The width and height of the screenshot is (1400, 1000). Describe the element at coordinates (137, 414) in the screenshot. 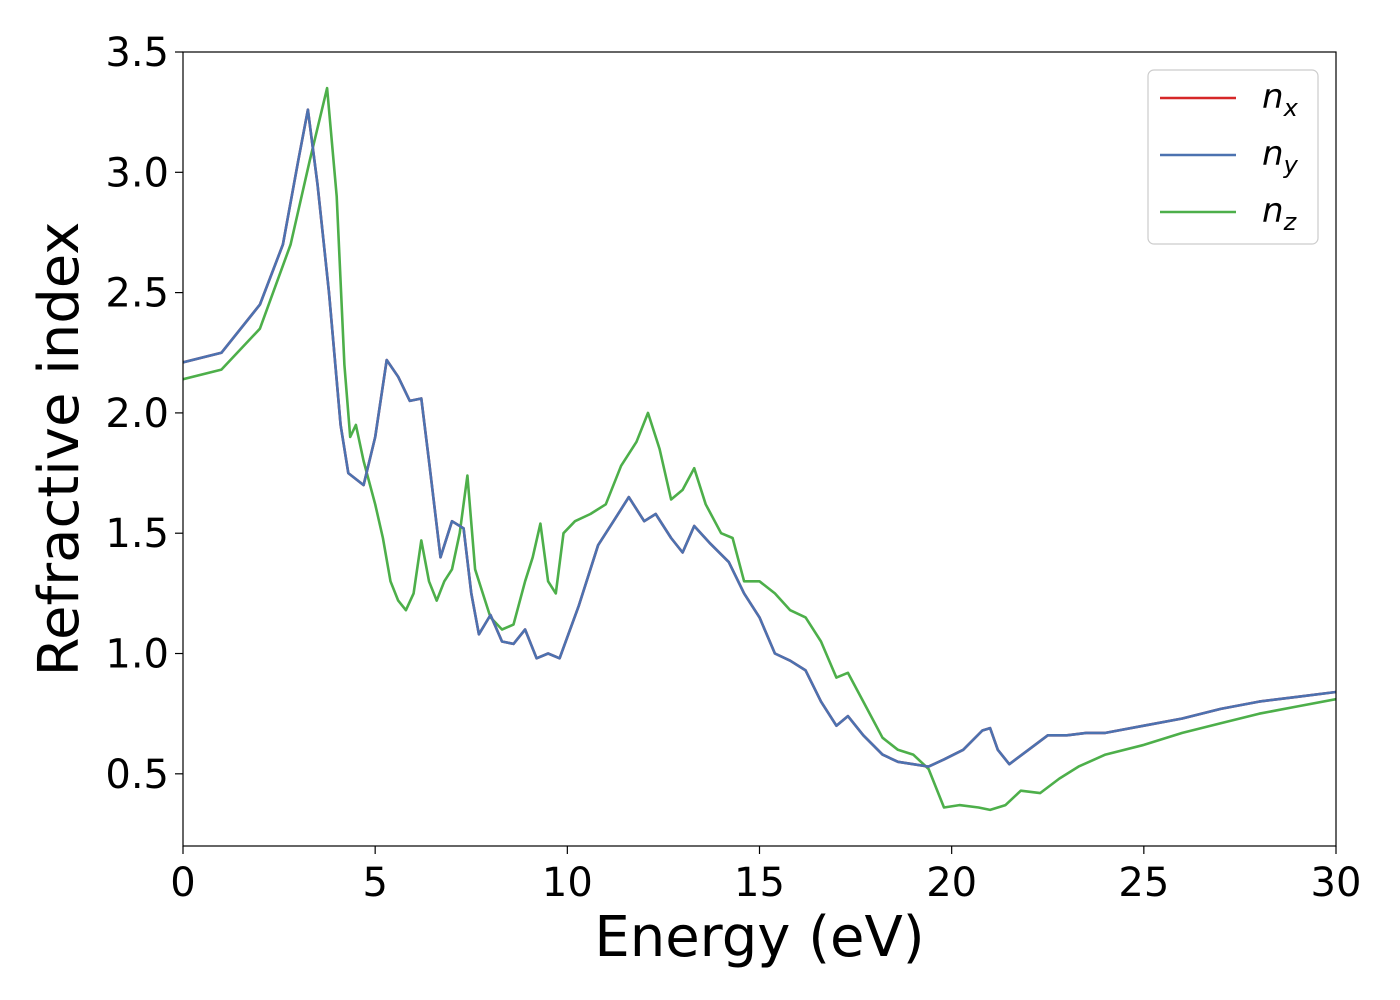

I see `y-tick-label: 2.0` at that location.